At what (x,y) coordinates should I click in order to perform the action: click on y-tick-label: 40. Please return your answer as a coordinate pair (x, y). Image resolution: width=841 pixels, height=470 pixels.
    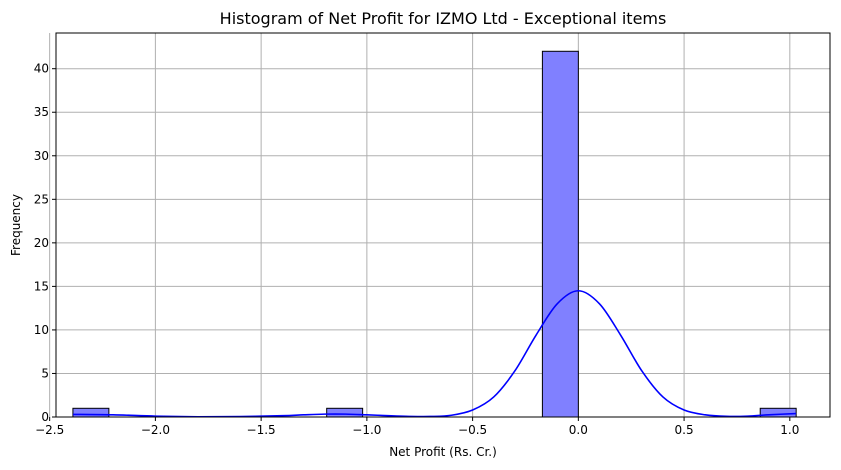
    Looking at the image, I should click on (41, 69).